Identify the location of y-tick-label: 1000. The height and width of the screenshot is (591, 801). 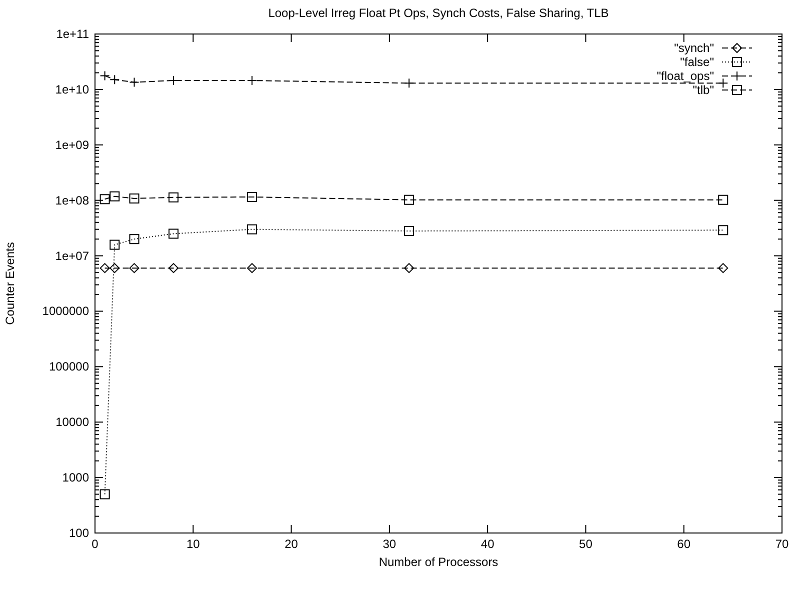
(76, 477).